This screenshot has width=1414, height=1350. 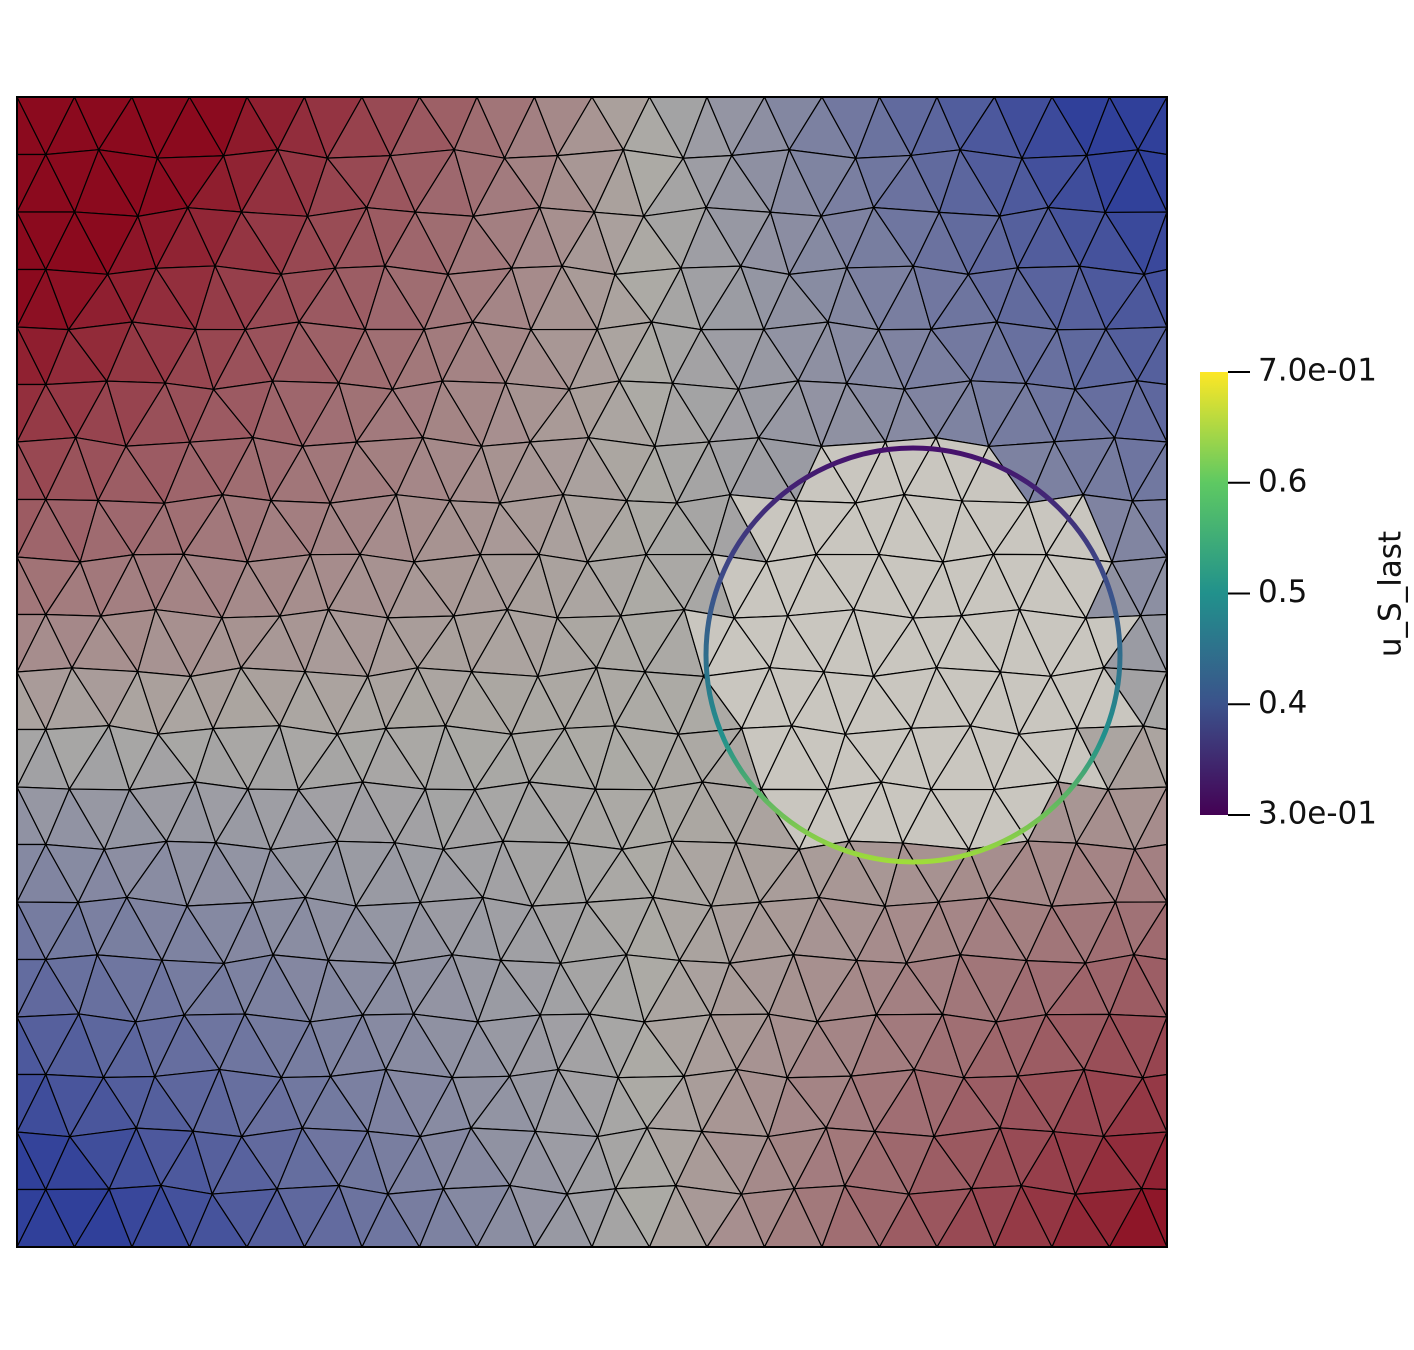 What do you see at coordinates (1317, 814) in the screenshot?
I see `colorbar-tick-label: 3.0e-01` at bounding box center [1317, 814].